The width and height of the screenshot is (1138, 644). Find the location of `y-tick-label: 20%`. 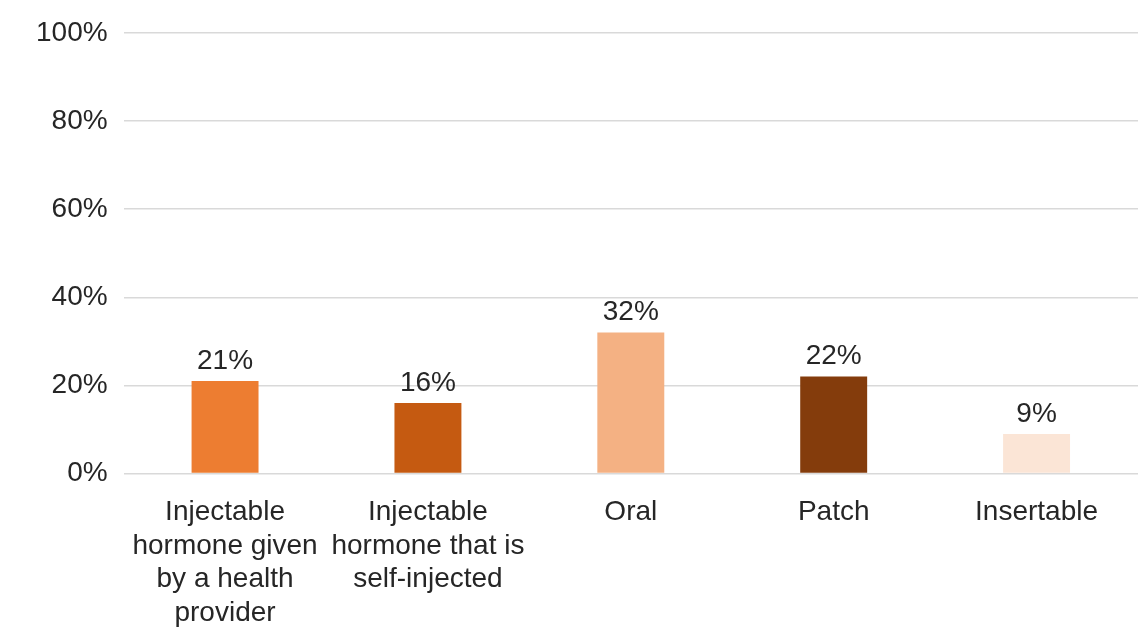

y-tick-label: 20% is located at coordinates (79, 384).